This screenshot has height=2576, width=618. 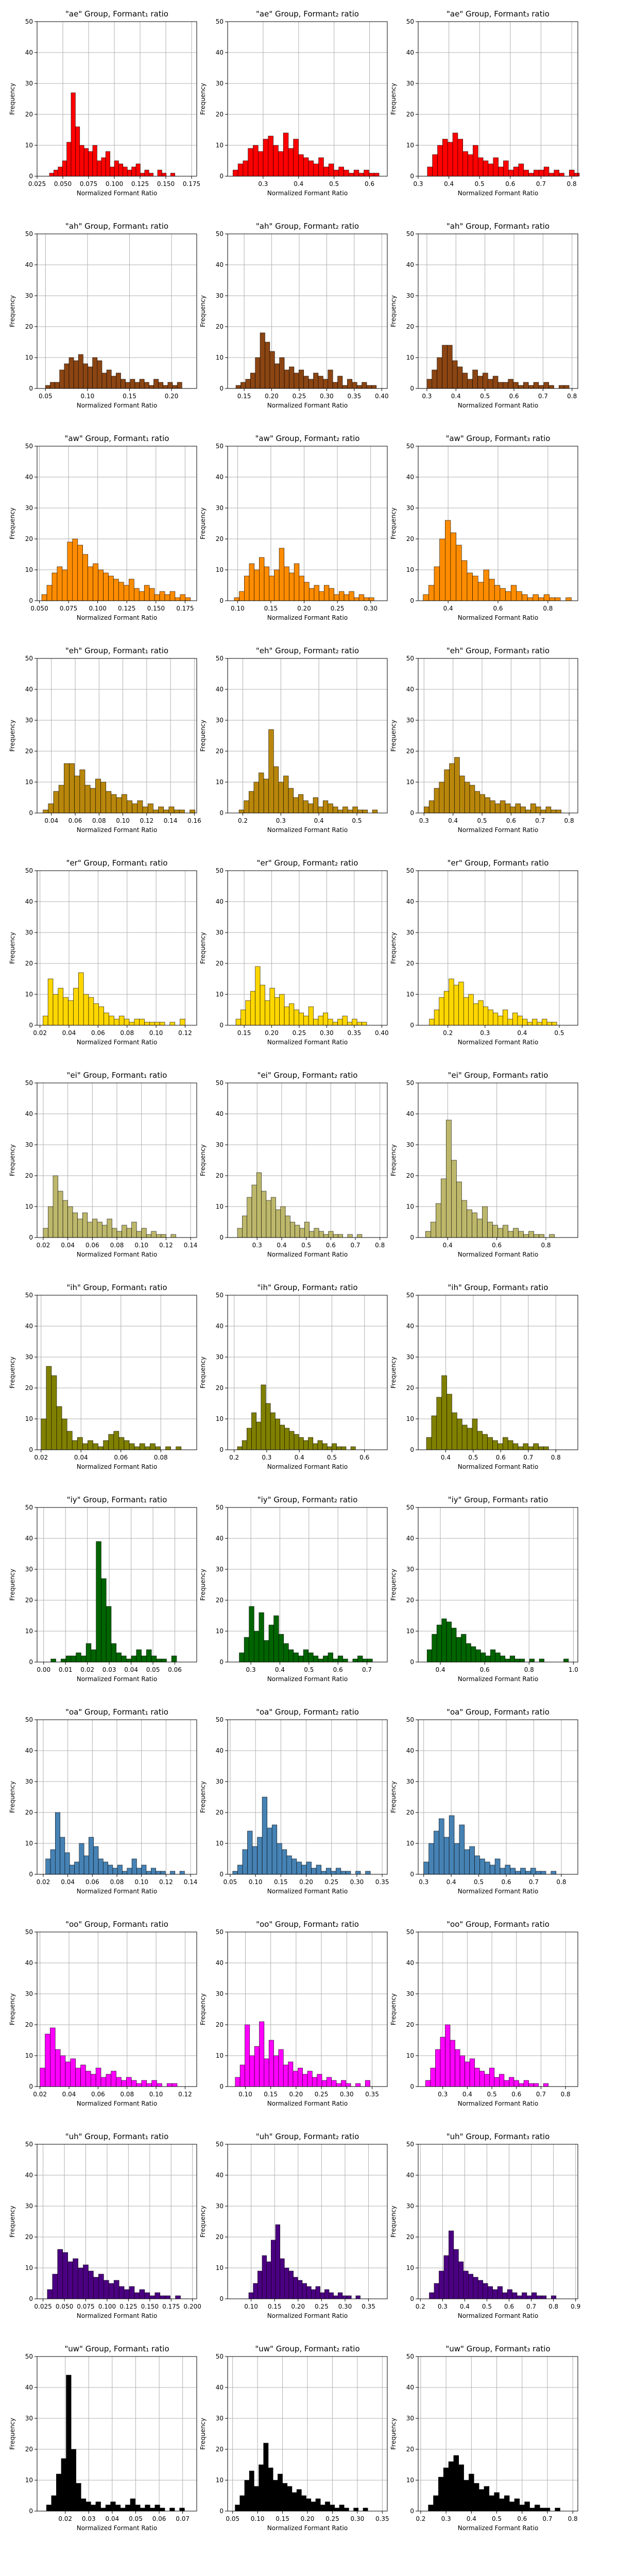 What do you see at coordinates (39, 608) in the screenshot?
I see `x-tick-label: 0.050` at bounding box center [39, 608].